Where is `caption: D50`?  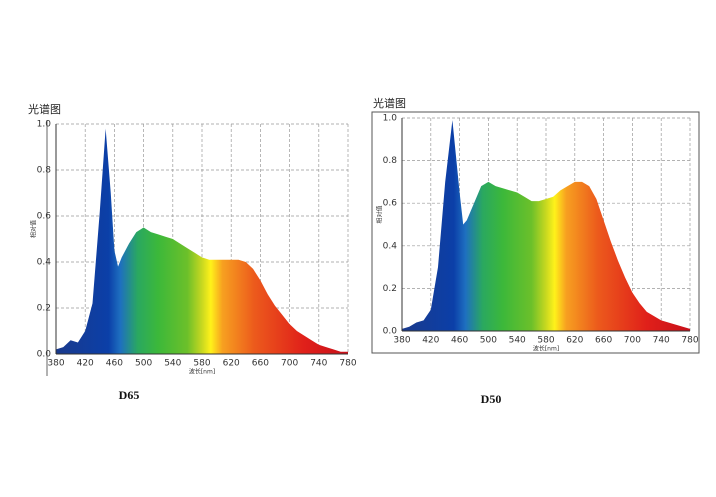 caption: D50 is located at coordinates (491, 399).